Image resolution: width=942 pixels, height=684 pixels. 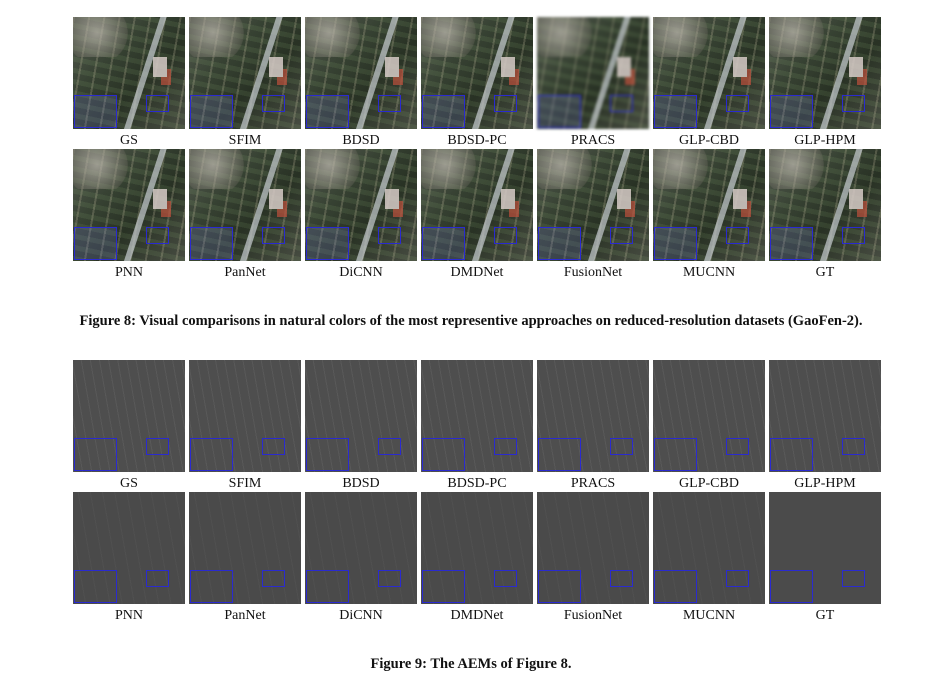 I want to click on fig9-cell-gs: GS, so click(x=129, y=426).